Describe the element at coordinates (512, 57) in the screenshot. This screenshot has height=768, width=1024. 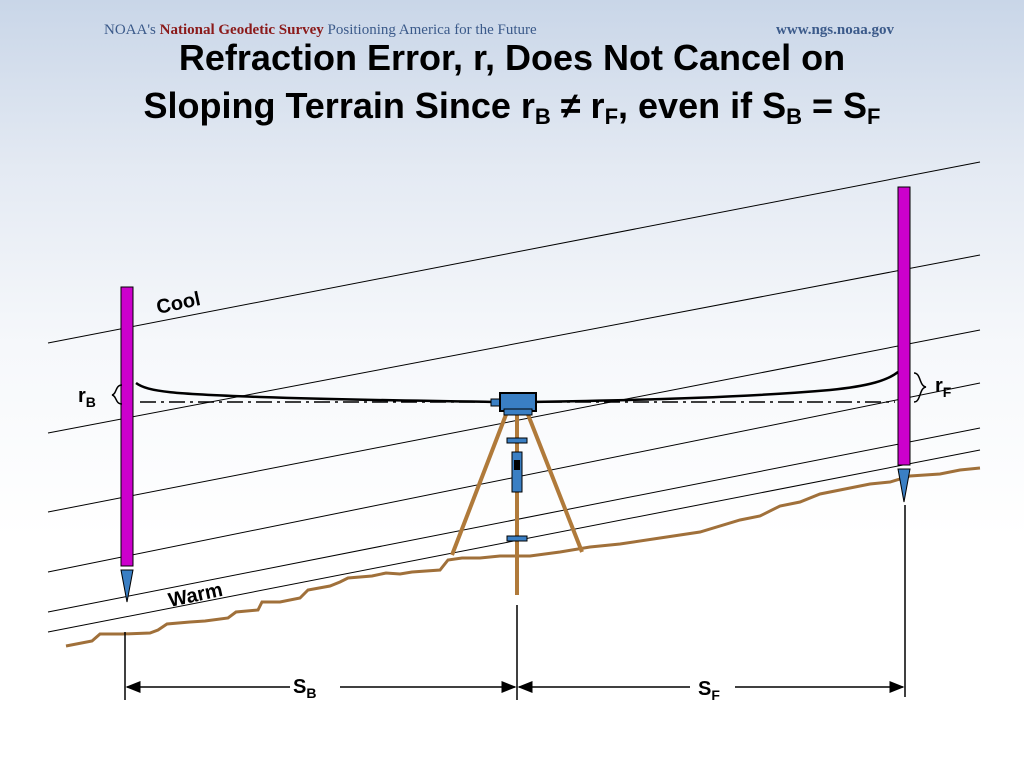
I see `title-line-1: Refraction Error, r, Does Not Cancel on` at that location.